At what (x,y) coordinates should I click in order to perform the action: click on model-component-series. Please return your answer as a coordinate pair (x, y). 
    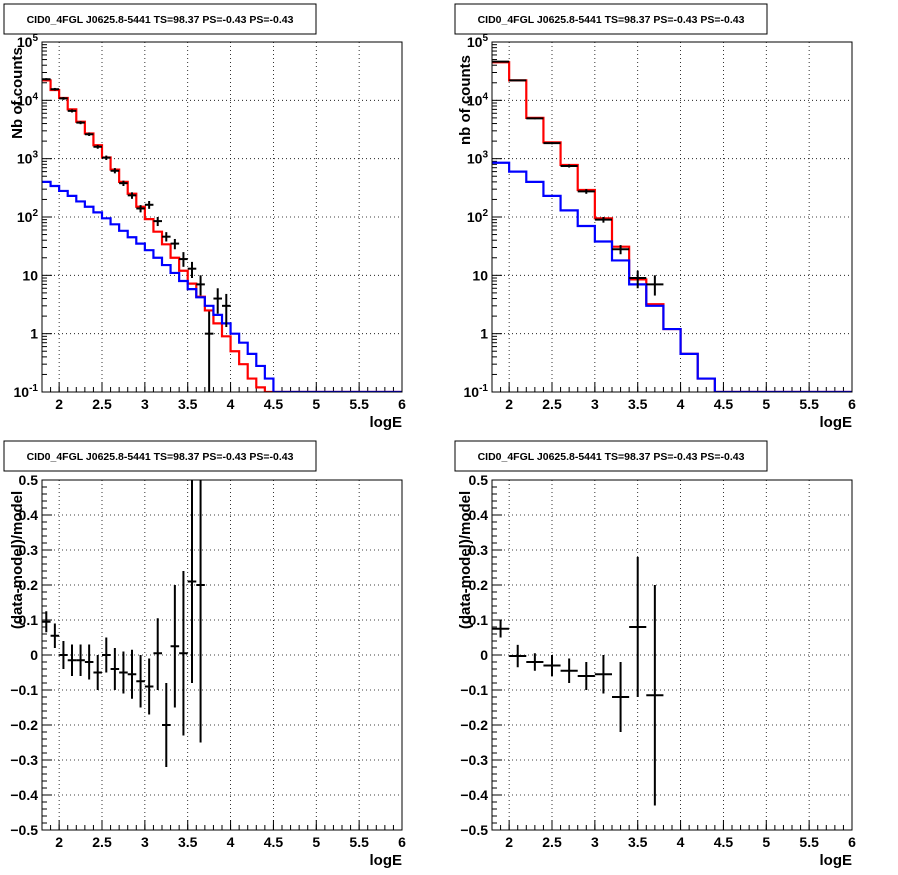
    Looking at the image, I should click on (222, 286).